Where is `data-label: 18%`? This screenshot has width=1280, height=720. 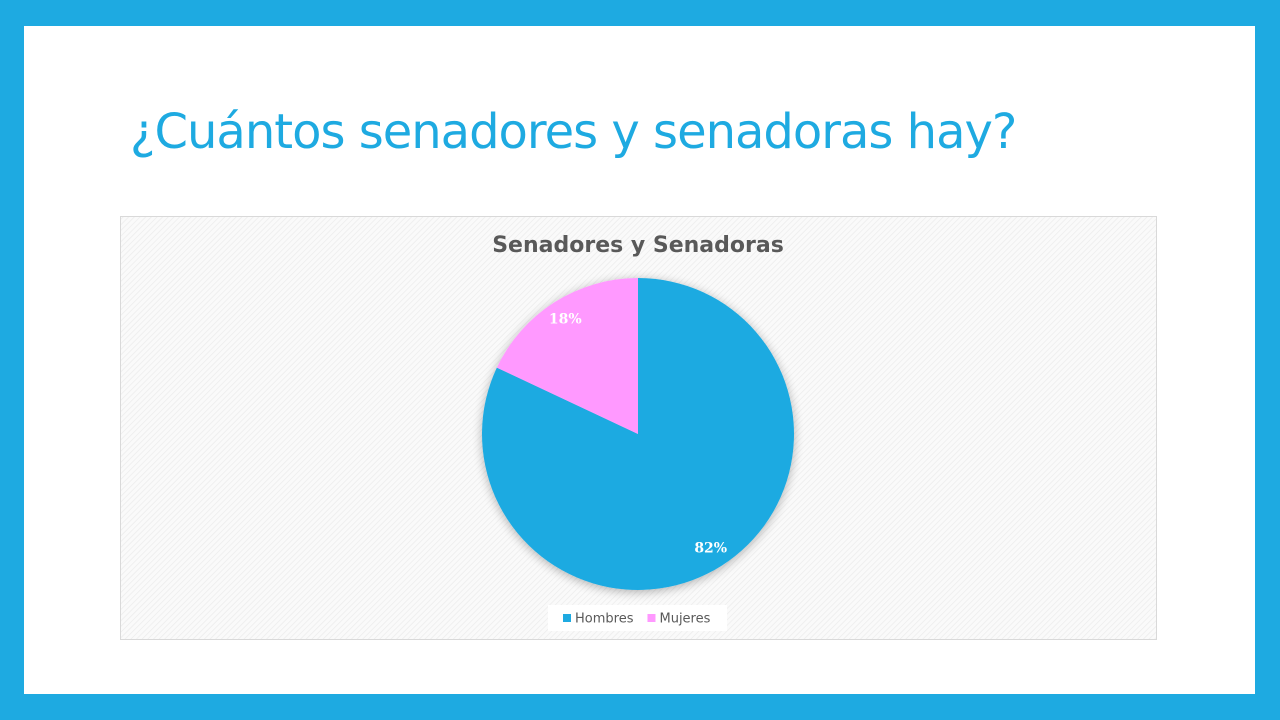 data-label: 18% is located at coordinates (565, 319).